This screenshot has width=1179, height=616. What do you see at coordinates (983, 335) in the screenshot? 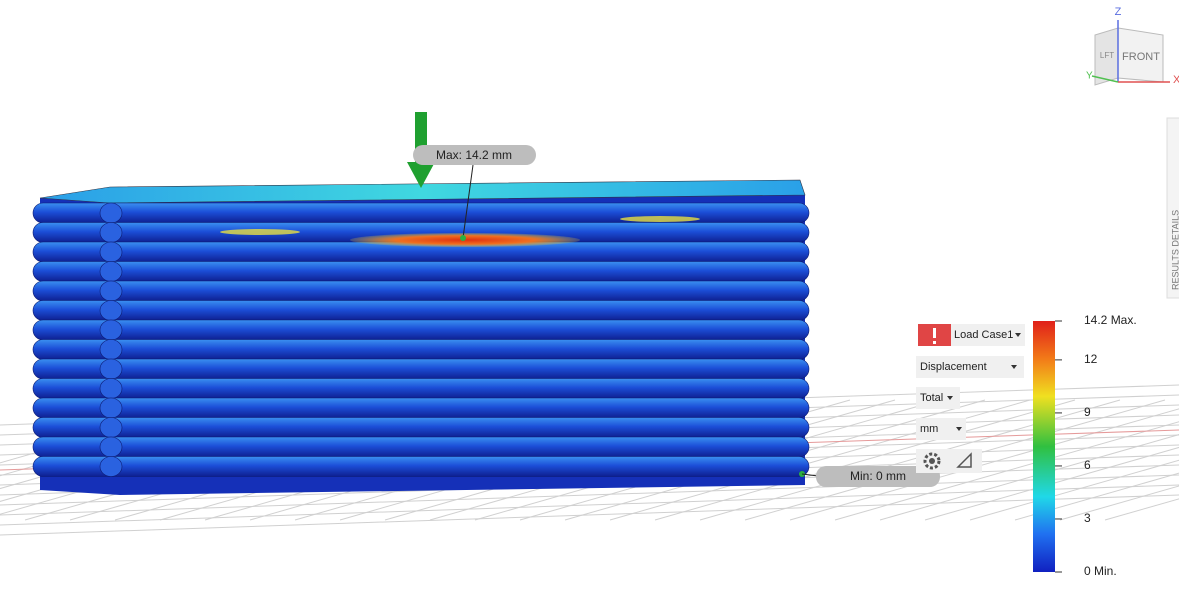
I see `load-case-text: Load Case1` at bounding box center [983, 335].